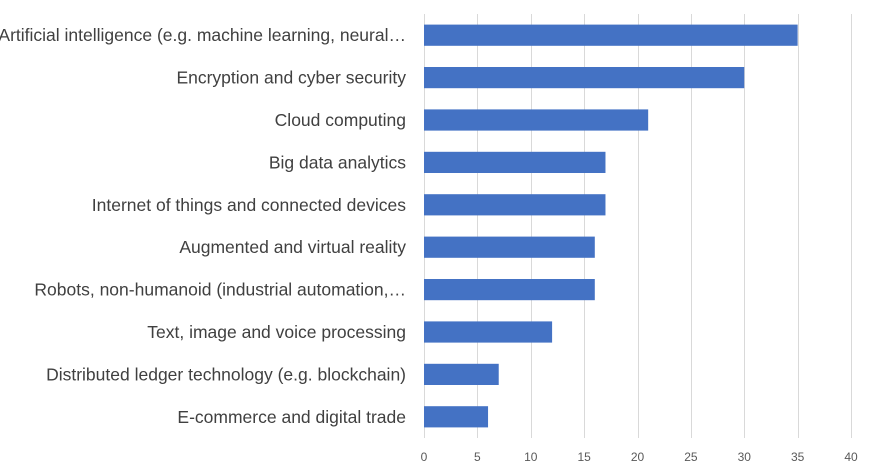 Image resolution: width=872 pixels, height=471 pixels. I want to click on category-label: E-commerce and digital trade, so click(291, 417).